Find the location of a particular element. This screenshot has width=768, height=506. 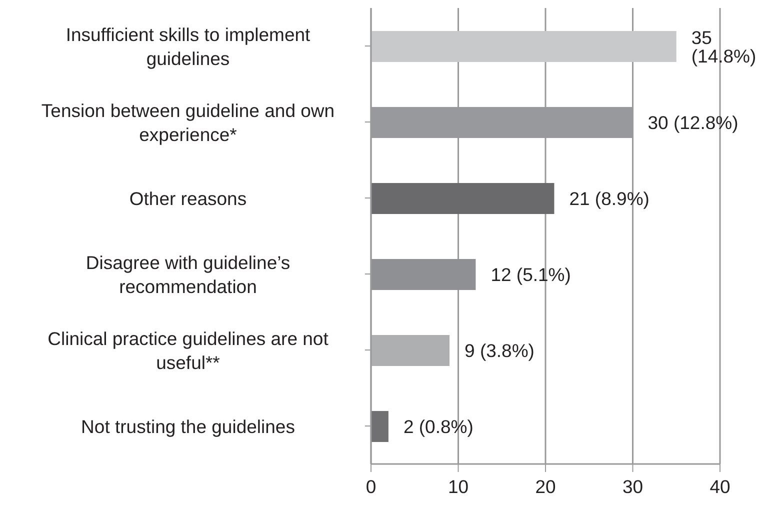

y-tick-label: Disagree with guideline’s recommendation is located at coordinates (188, 274).